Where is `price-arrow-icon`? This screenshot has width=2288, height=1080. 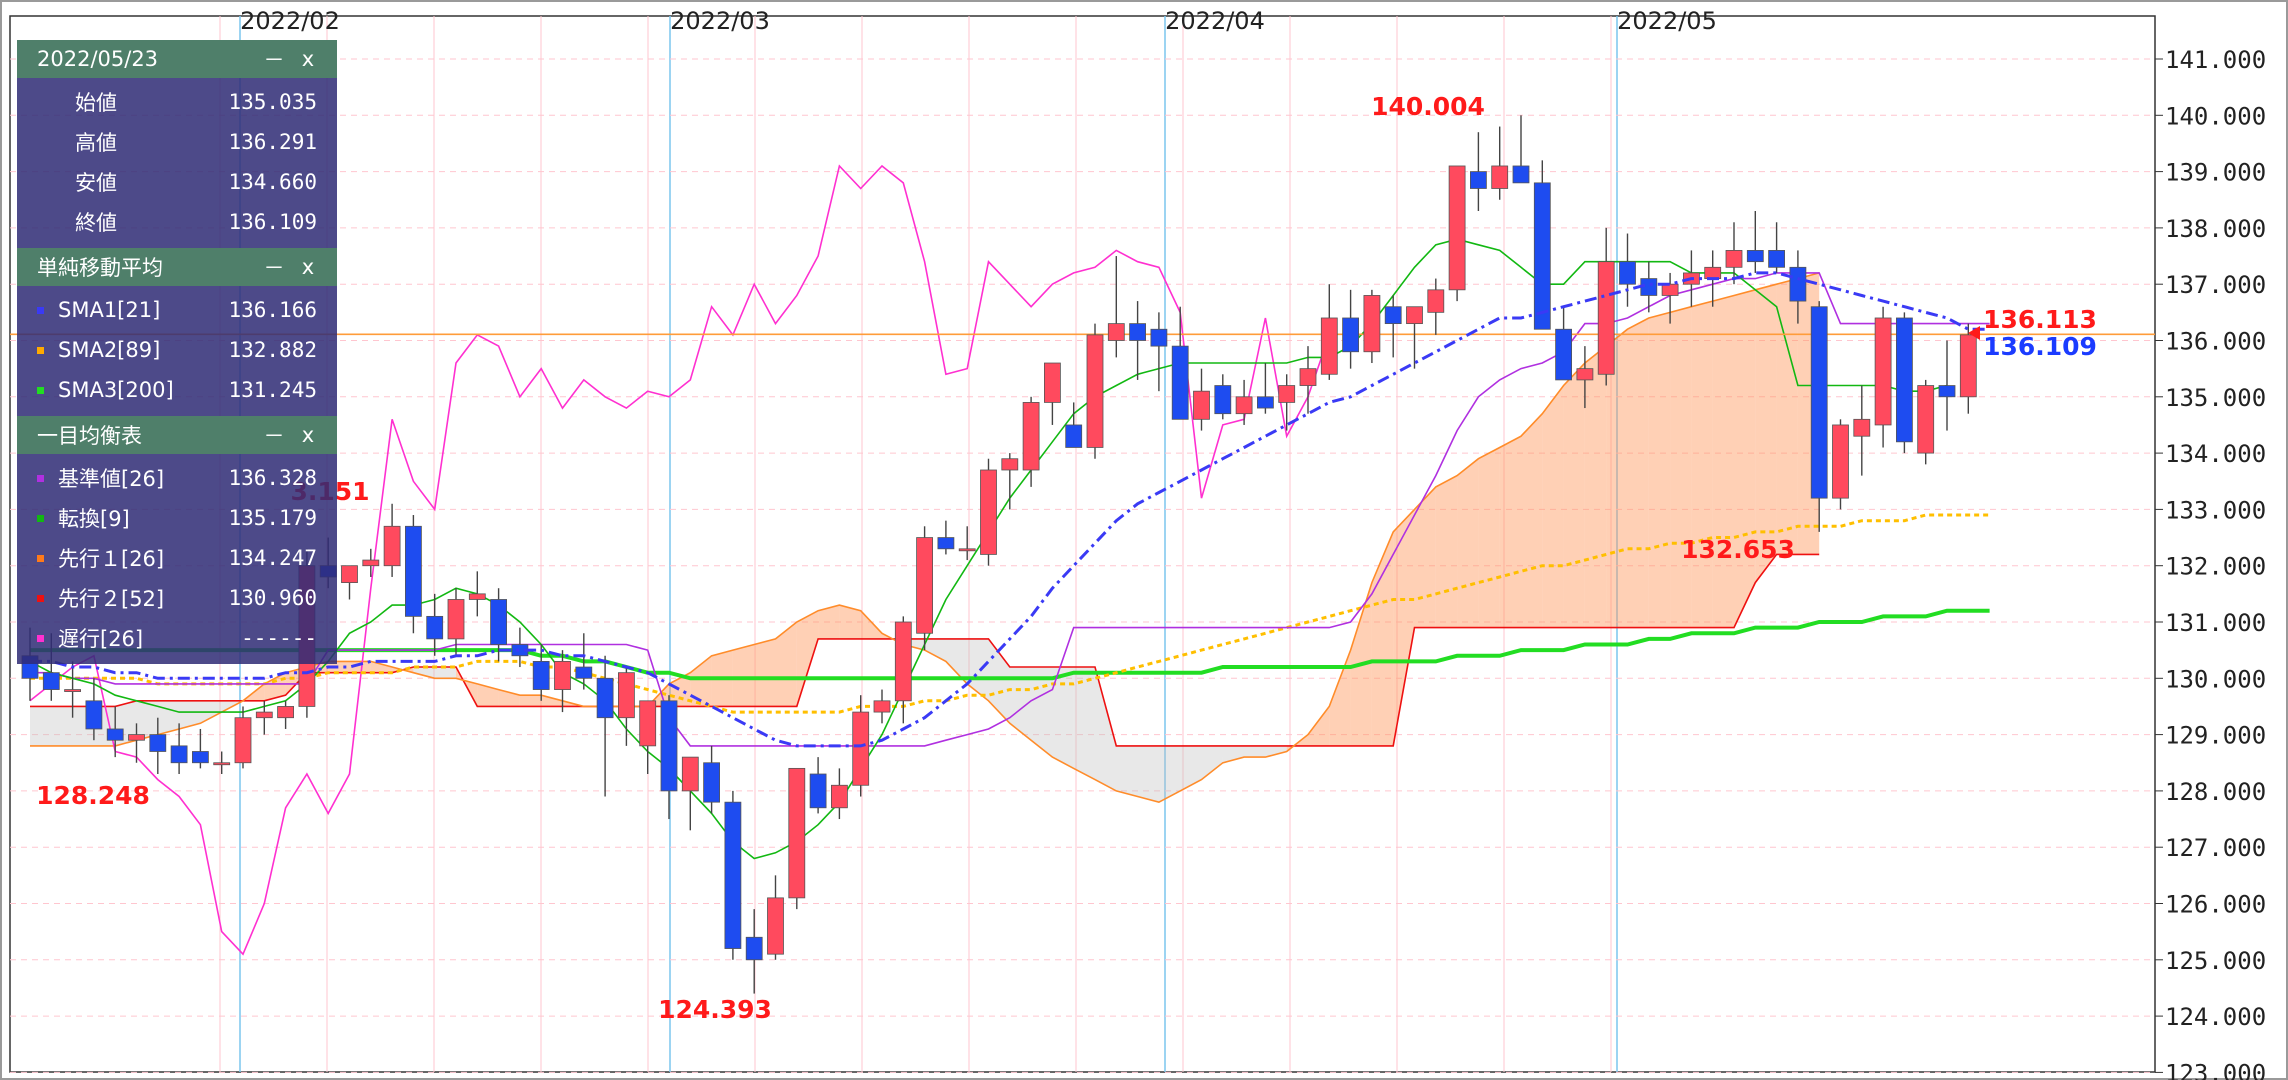
price-arrow-icon is located at coordinates (1974, 333).